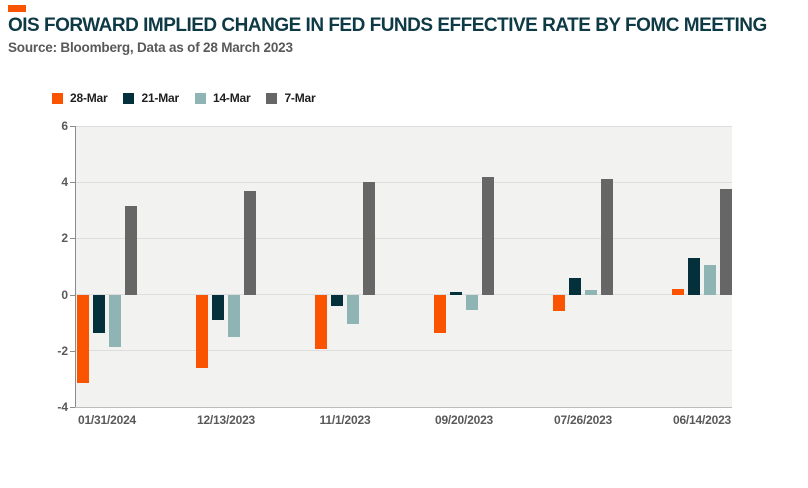  Describe the element at coordinates (200, 98) in the screenshot. I see `legend-swatch-14-mar` at that location.